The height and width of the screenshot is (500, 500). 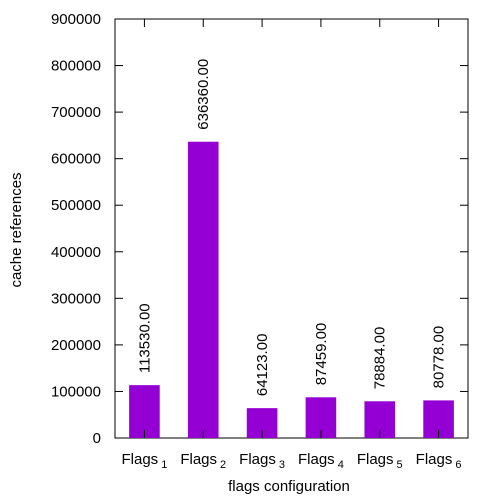 What do you see at coordinates (16, 229) in the screenshot?
I see `y-axis-title: cache references` at bounding box center [16, 229].